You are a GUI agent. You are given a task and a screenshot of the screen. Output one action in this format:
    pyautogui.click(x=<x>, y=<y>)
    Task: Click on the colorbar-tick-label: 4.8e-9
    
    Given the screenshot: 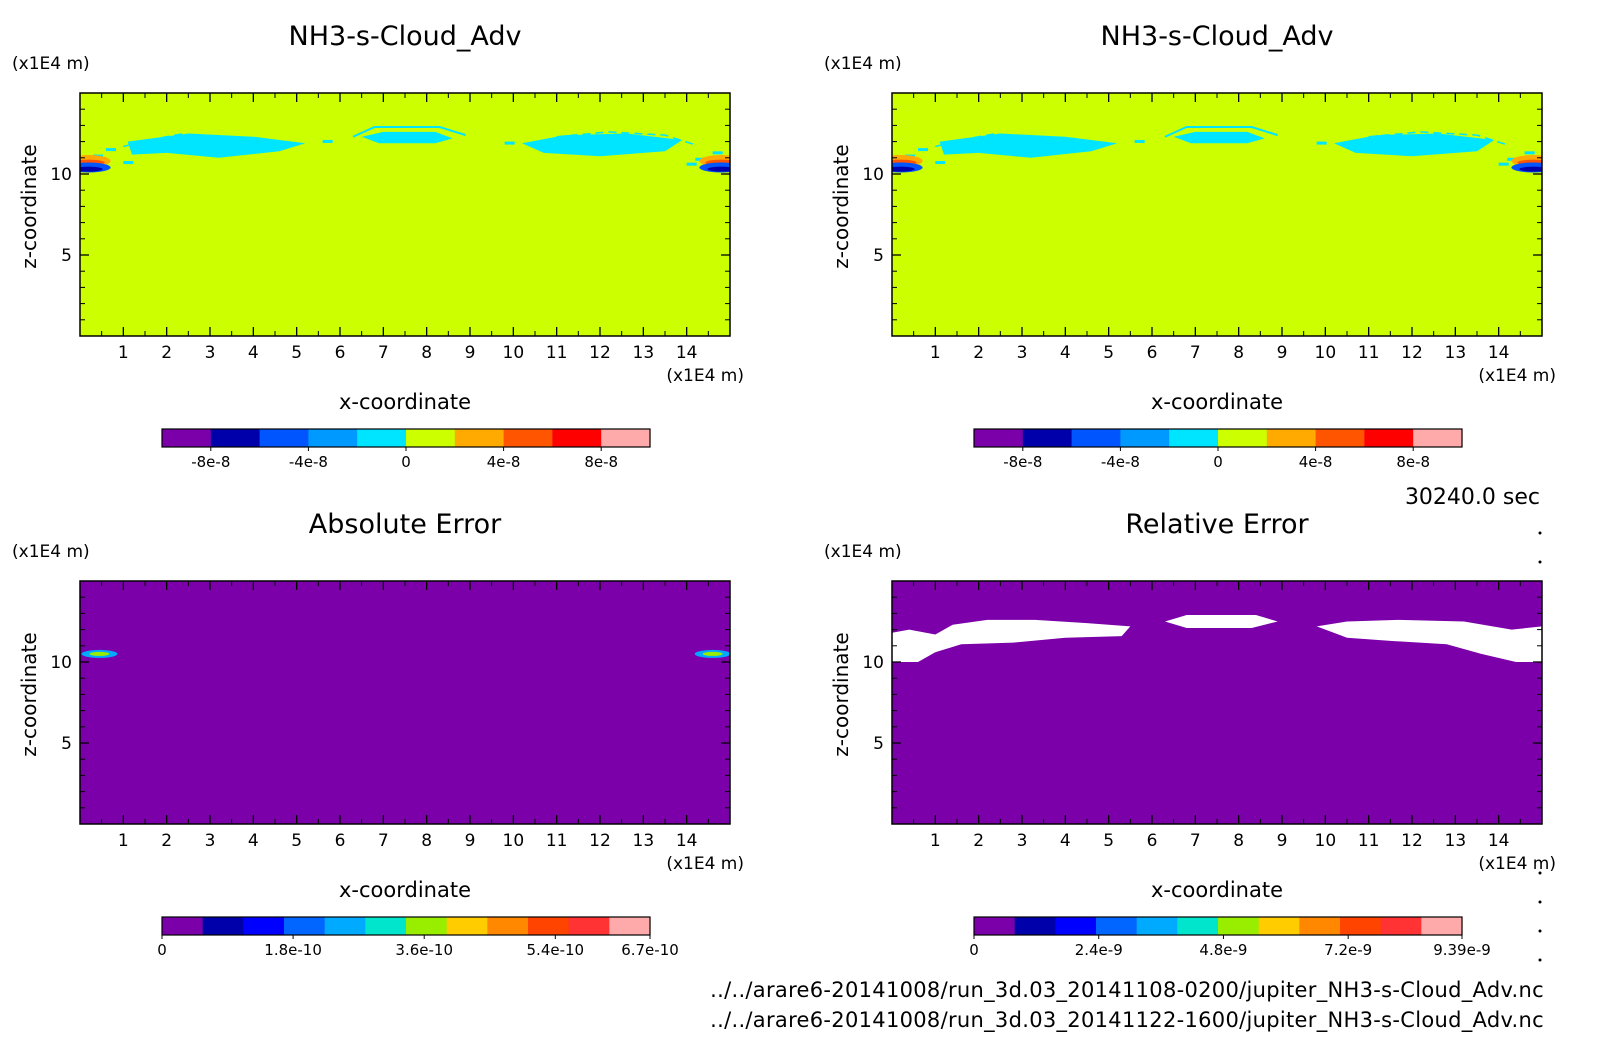 What is the action you would take?
    pyautogui.click(x=1223, y=950)
    